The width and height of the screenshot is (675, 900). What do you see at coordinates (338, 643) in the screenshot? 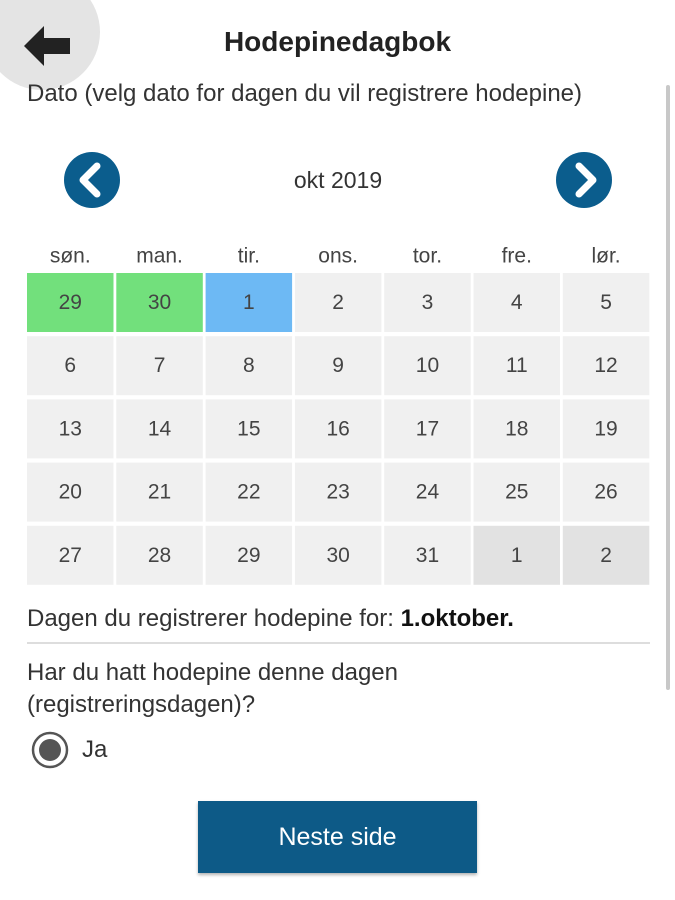
I see `separator` at bounding box center [338, 643].